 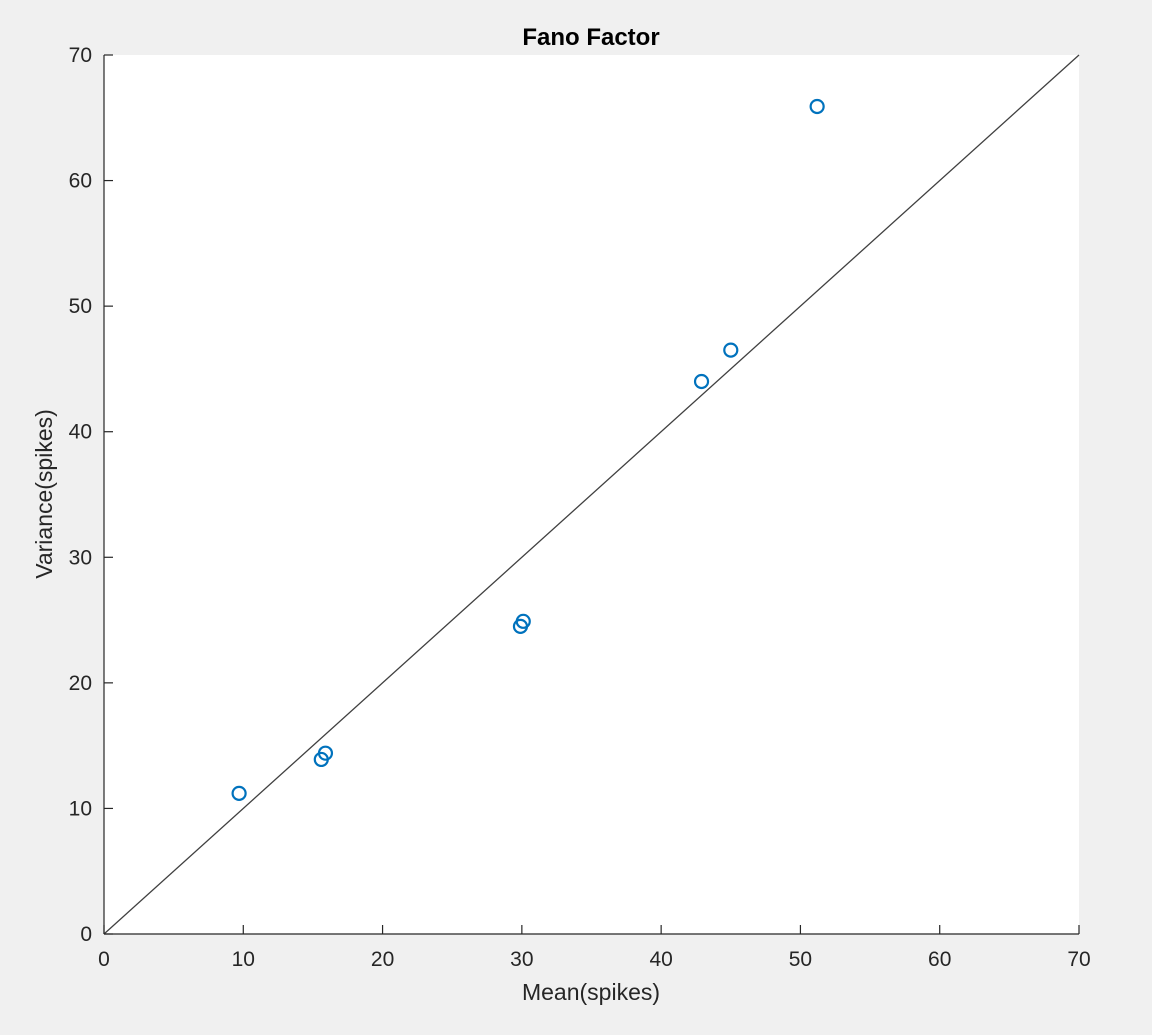 What do you see at coordinates (382, 959) in the screenshot?
I see `x-tick-label: 20` at bounding box center [382, 959].